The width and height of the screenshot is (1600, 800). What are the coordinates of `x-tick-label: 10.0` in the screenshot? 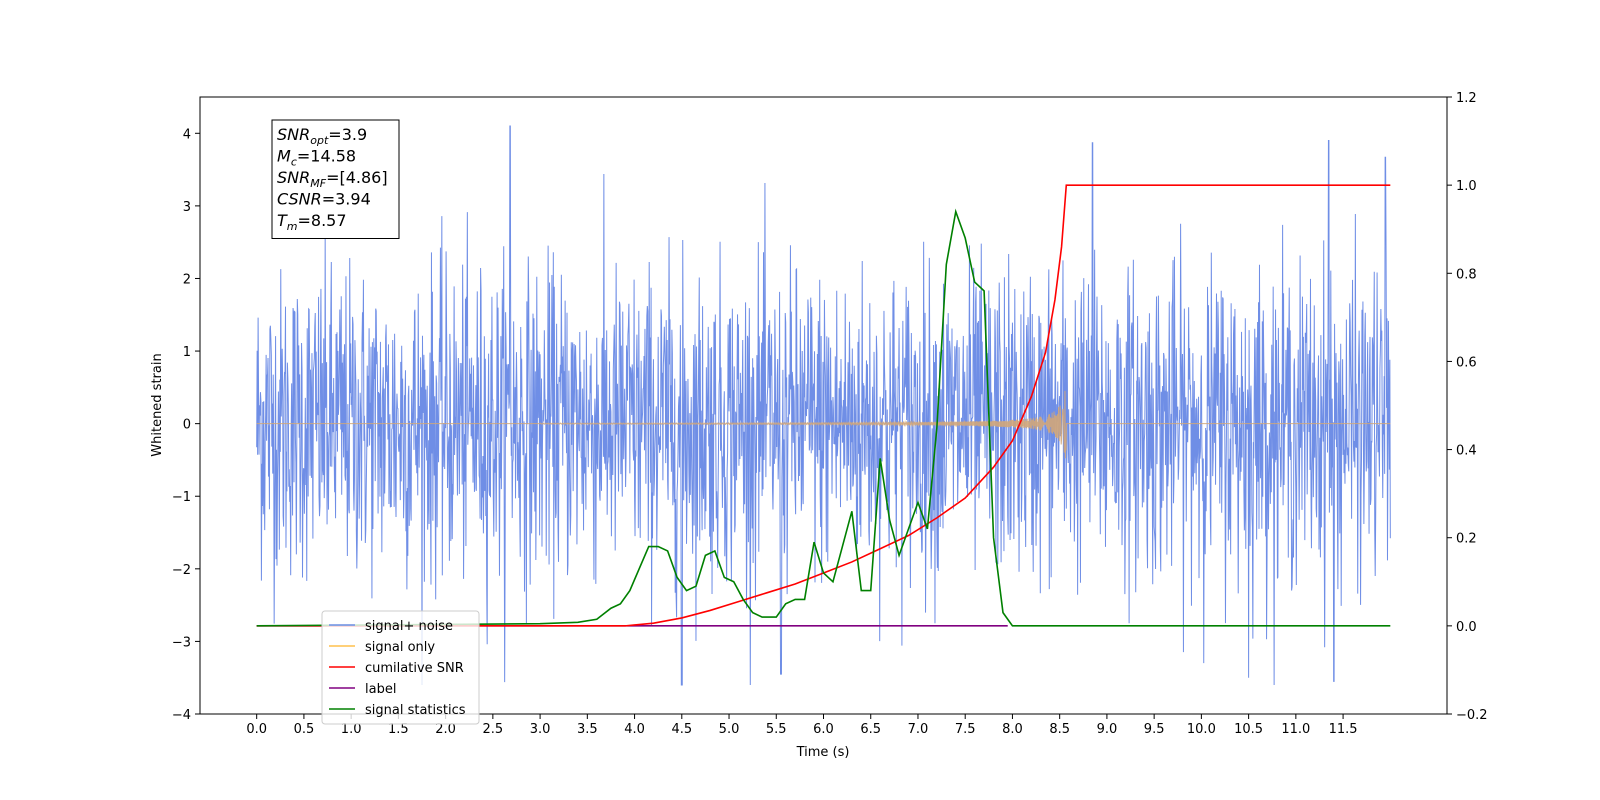 It's located at (1201, 729).